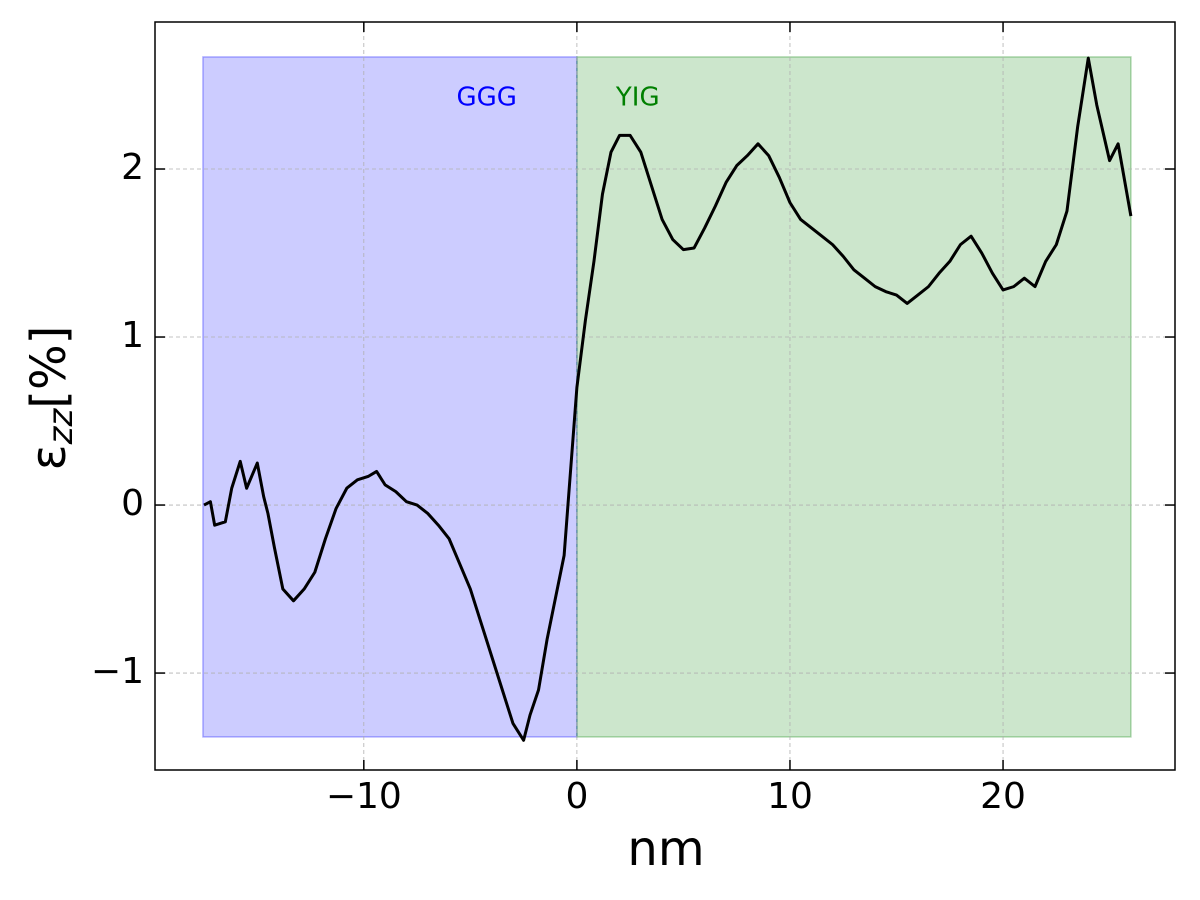 The image size is (1200, 900). Describe the element at coordinates (486, 98) in the screenshot. I see `region-label: GGG` at that location.